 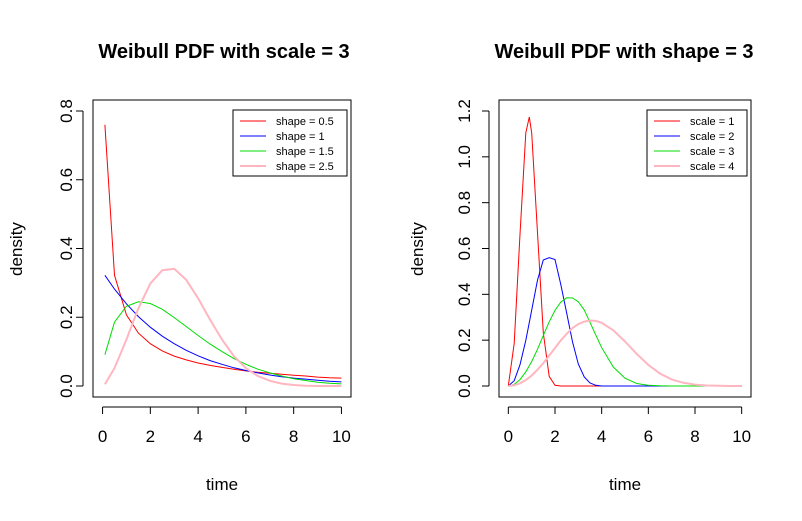 What do you see at coordinates (712, 152) in the screenshot?
I see `legend-label: scale = 3` at bounding box center [712, 152].